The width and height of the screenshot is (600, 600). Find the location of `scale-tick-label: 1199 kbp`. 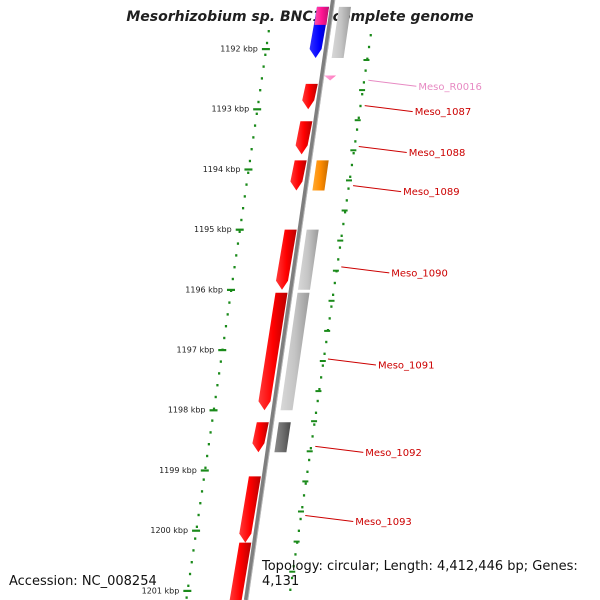

scale-tick-label: 1199 kbp is located at coordinates (178, 470).